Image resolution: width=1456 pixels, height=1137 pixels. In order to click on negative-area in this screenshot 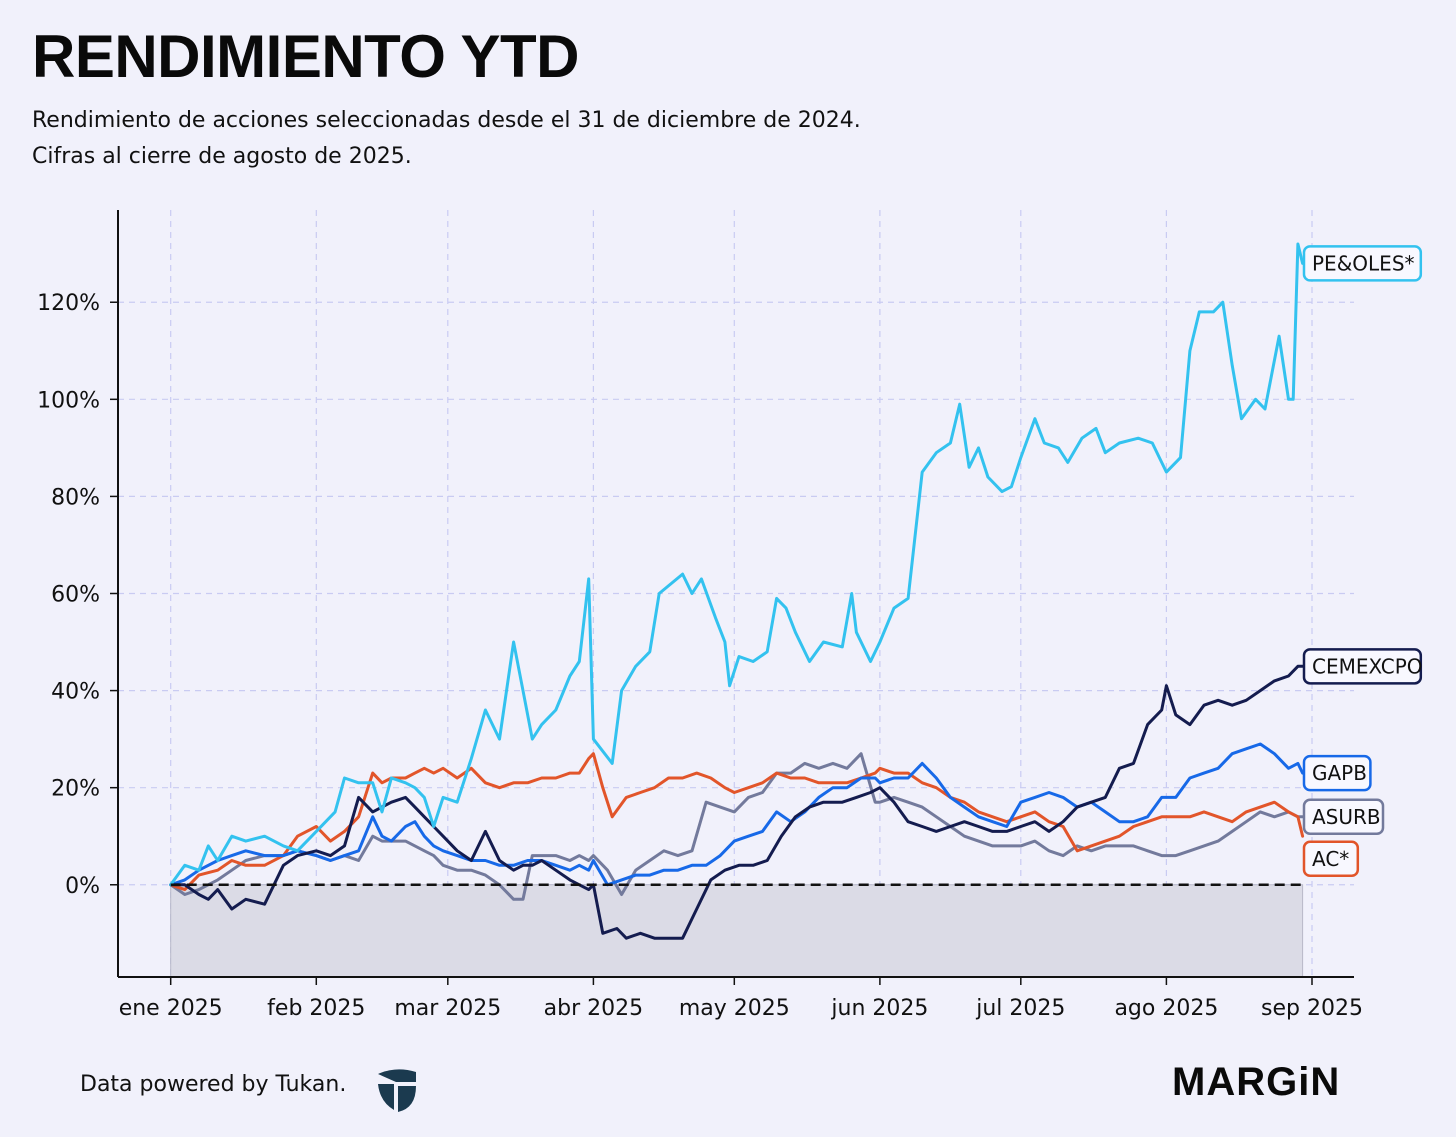, I will do `click(737, 931)`.